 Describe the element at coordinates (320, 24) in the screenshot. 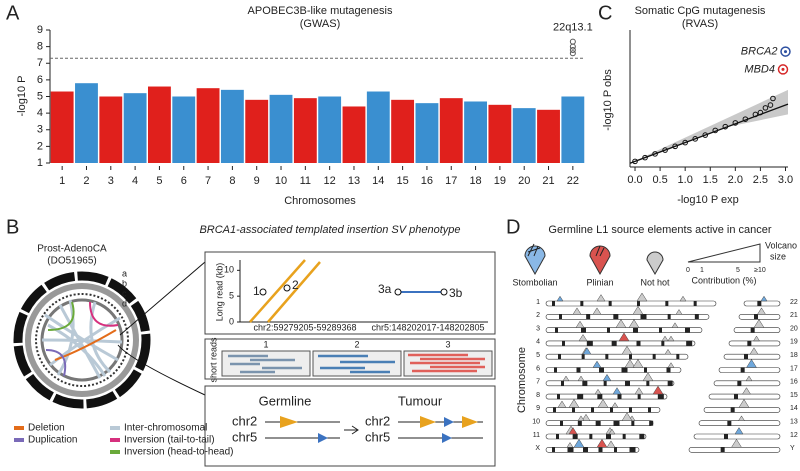

I see `chart-subtitle: (GWAS)` at that location.